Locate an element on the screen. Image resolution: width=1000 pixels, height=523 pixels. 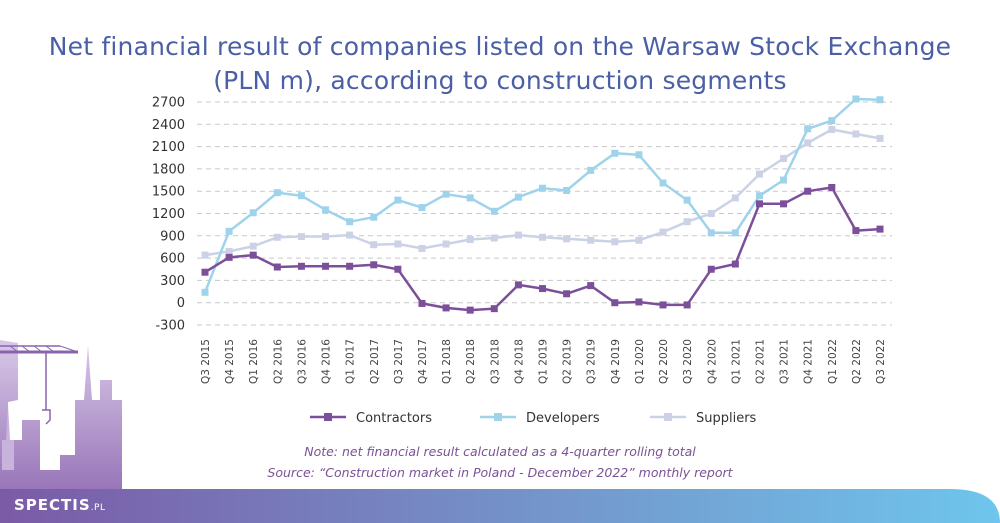
legend-label: Contractors is located at coordinates (394, 418).